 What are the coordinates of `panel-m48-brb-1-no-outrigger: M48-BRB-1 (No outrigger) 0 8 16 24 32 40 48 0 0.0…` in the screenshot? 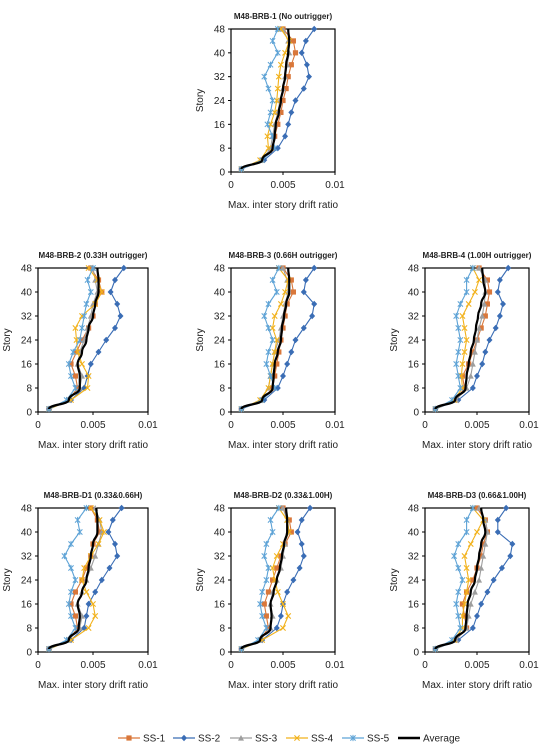 It's located at (270, 111).